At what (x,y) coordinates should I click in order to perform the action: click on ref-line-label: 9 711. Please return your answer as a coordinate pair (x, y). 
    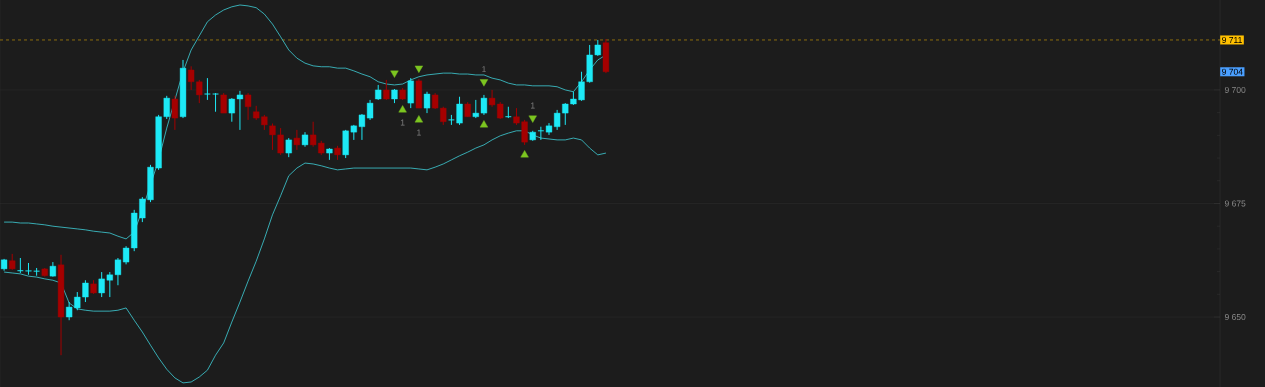
    Looking at the image, I should click on (1232, 39).